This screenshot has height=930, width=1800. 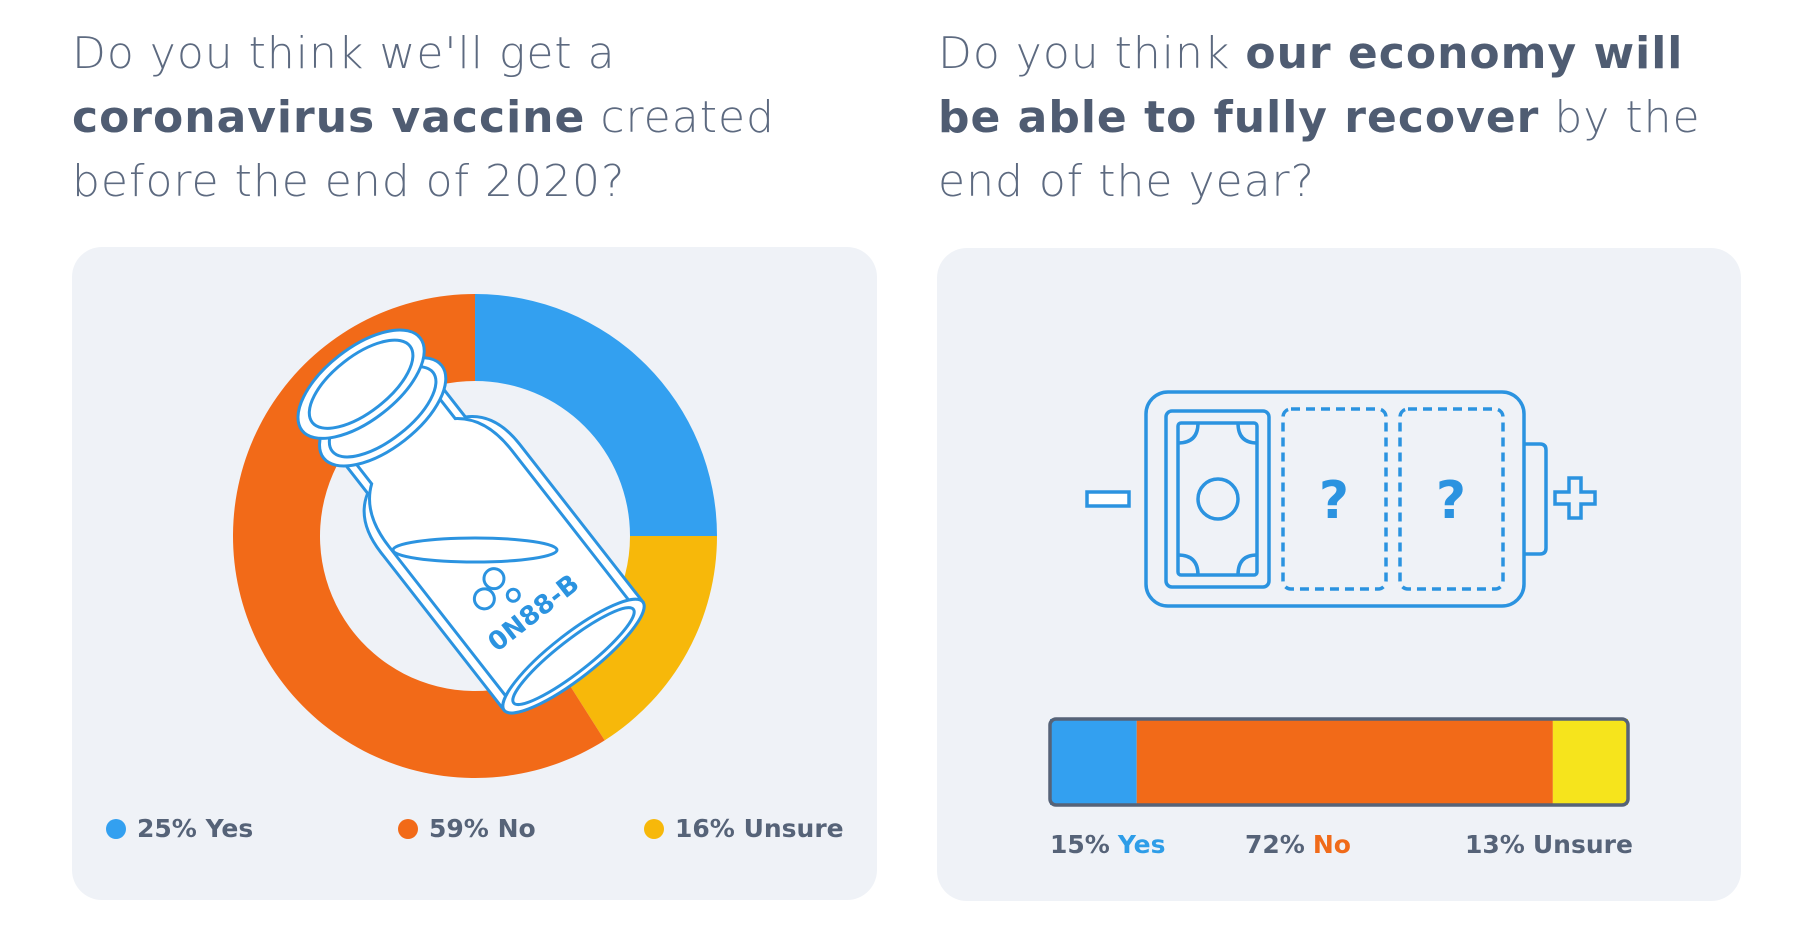 I want to click on bar-legend-yes-pct: 15%, so click(x=1080, y=844).